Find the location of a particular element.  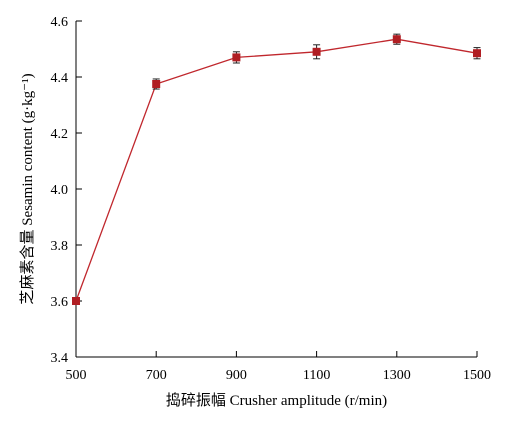

y-tick-label: 3.6 is located at coordinates (60, 302).